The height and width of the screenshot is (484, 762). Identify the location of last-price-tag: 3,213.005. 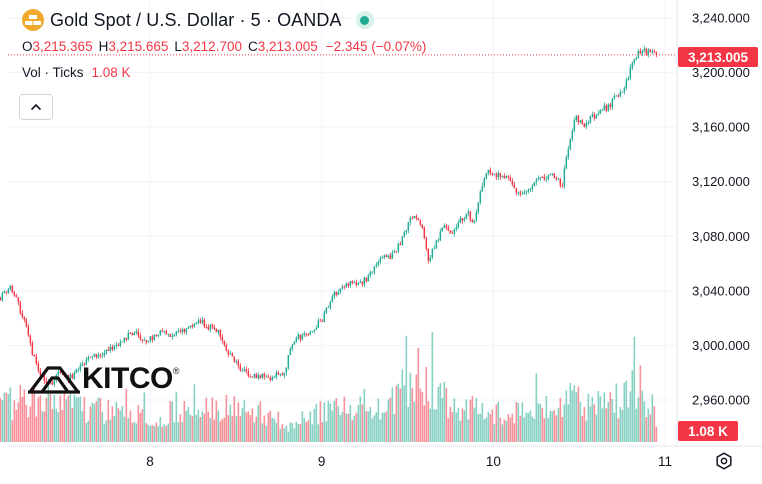
(718, 57).